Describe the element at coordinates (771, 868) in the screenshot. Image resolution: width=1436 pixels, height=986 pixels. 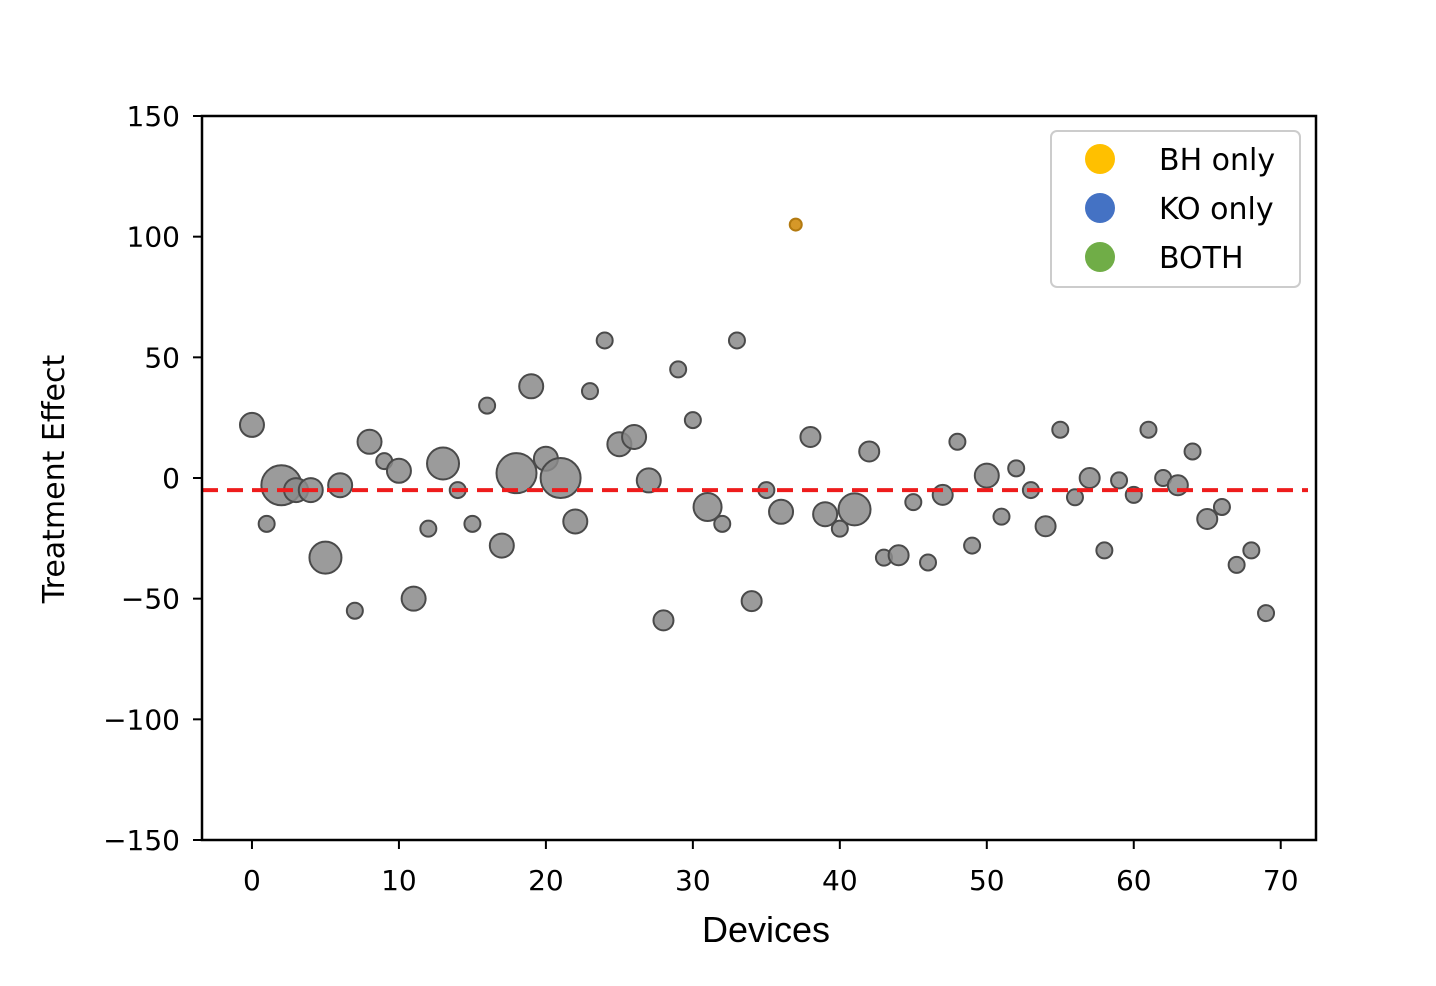
I see `x-axis: 0 10 20 30 40 50 60 70` at that location.